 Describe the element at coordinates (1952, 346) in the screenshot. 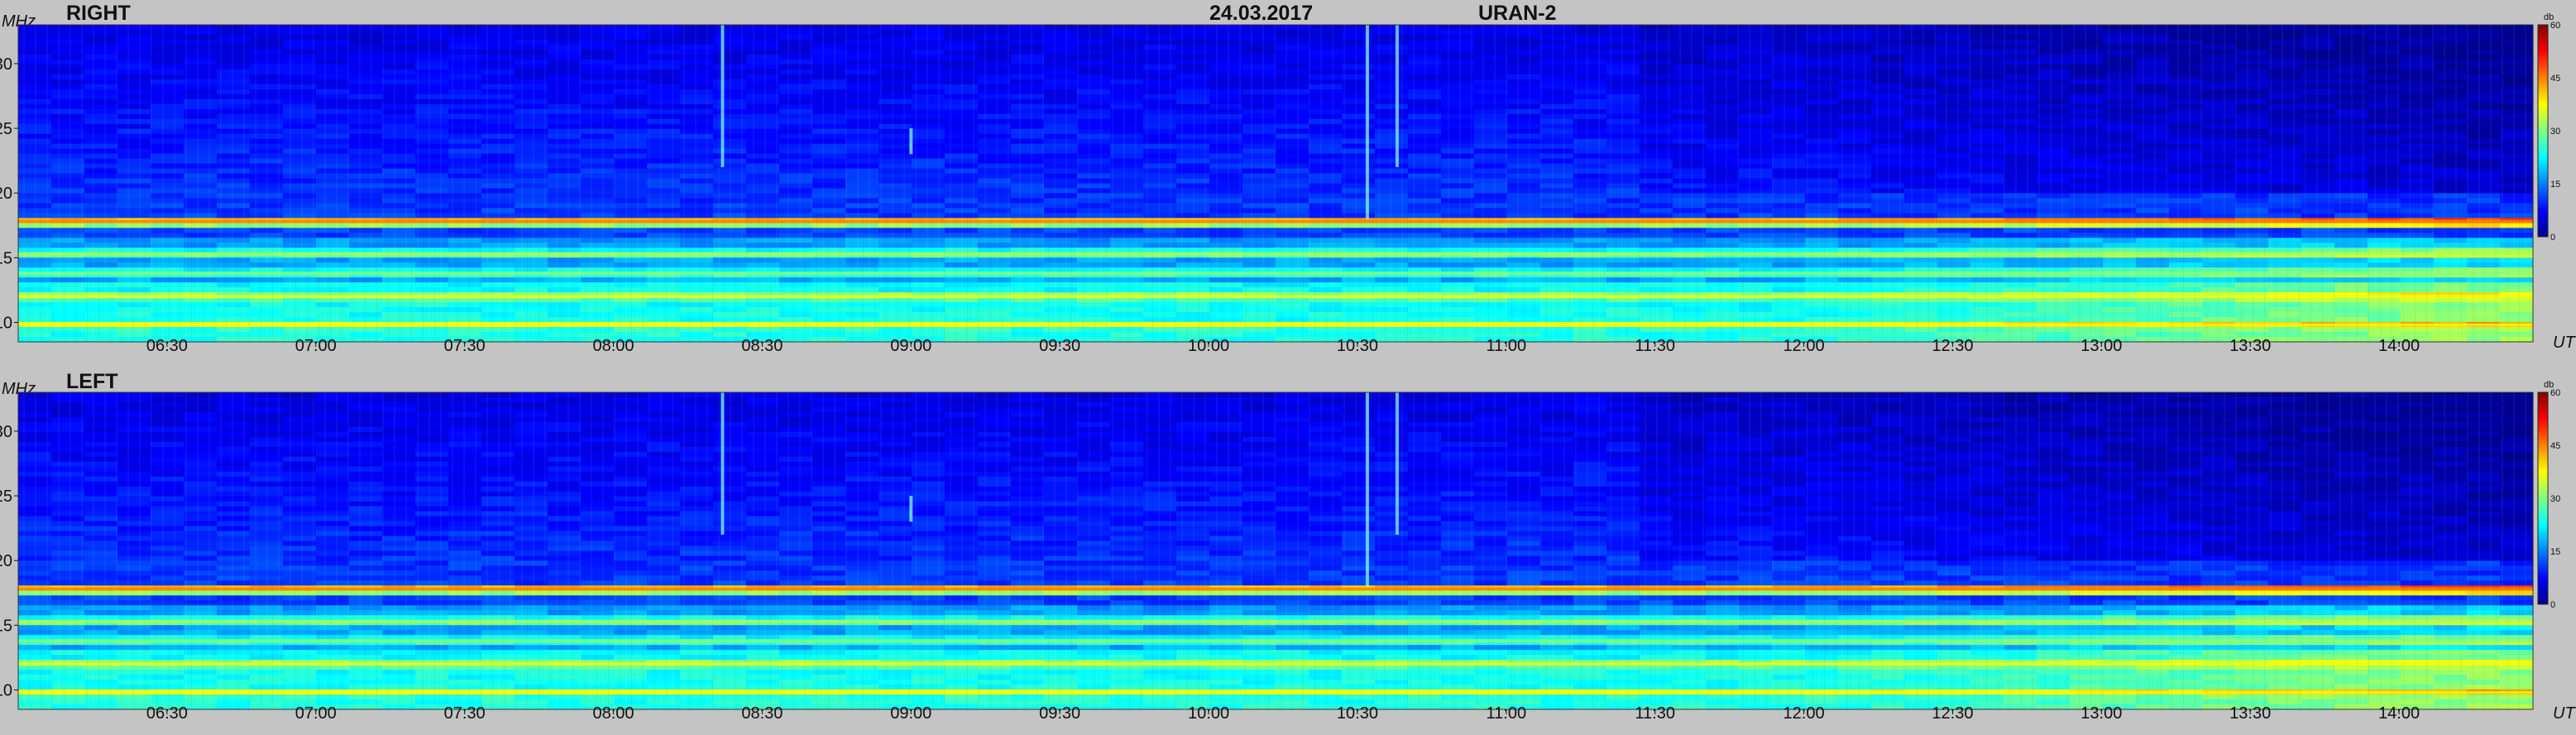

I see `x-tick-label: 12:30` at that location.